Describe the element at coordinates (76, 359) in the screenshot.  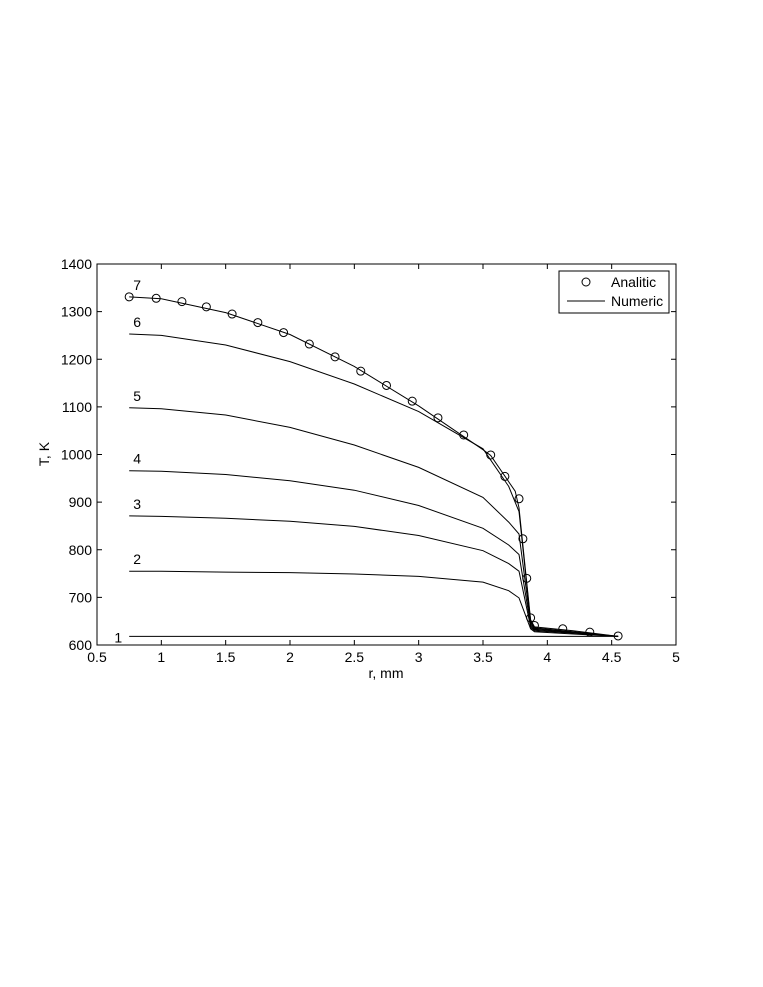
I see `y-tick-label: 1200` at that location.